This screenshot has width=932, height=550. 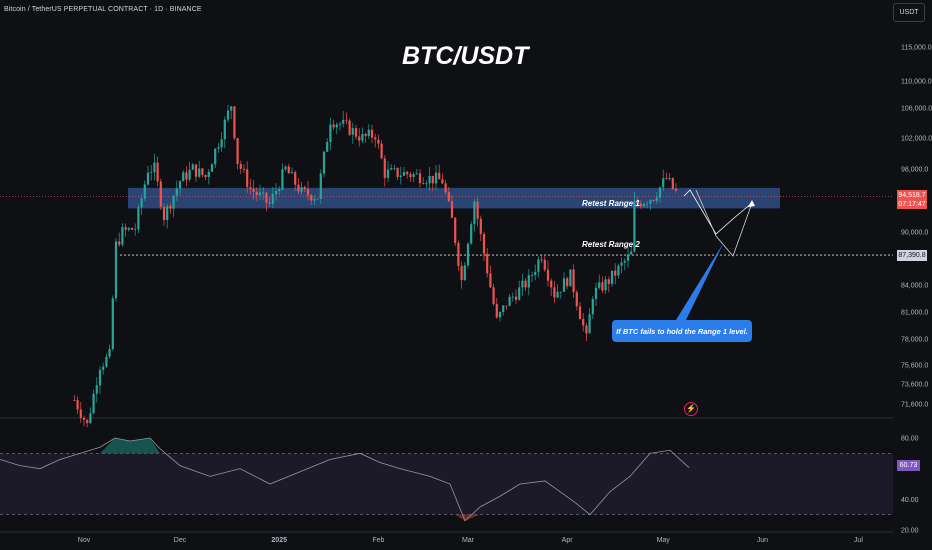 What do you see at coordinates (279, 540) in the screenshot?
I see `time-axis-label: 2025` at bounding box center [279, 540].